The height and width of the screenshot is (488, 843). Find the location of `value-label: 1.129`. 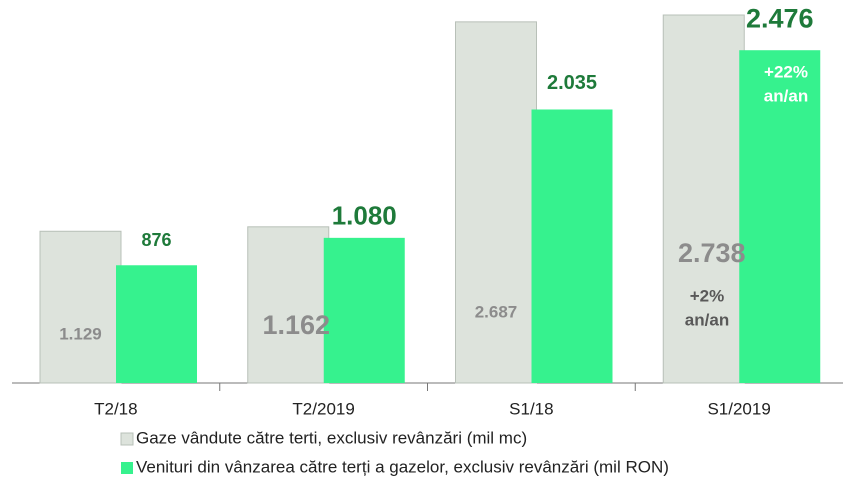

value-label: 1.129 is located at coordinates (80, 333).